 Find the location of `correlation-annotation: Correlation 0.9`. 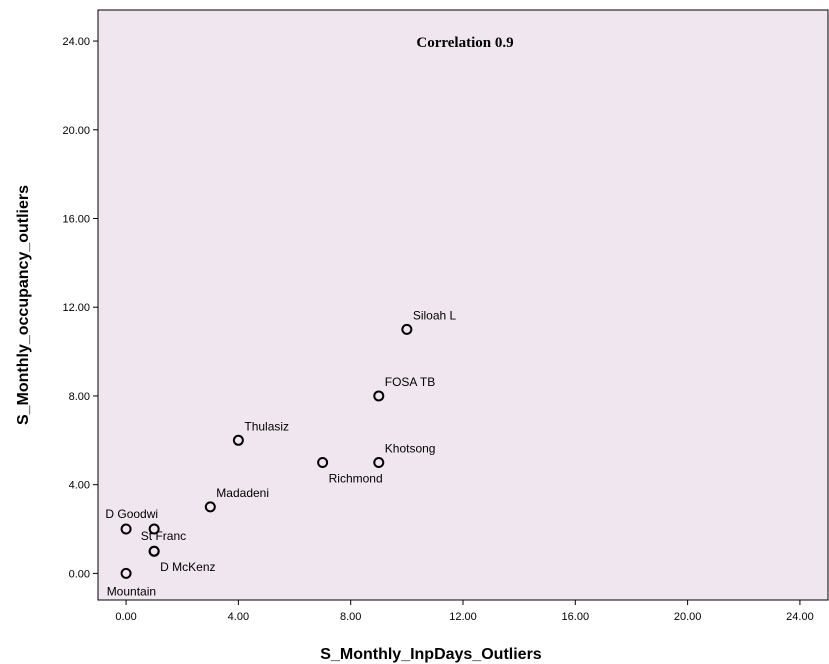

correlation-annotation: Correlation 0.9 is located at coordinates (464, 43).